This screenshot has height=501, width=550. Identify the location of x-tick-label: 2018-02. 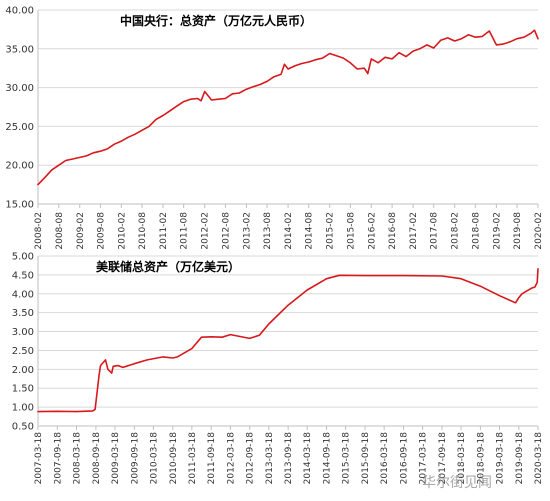
(456, 231).